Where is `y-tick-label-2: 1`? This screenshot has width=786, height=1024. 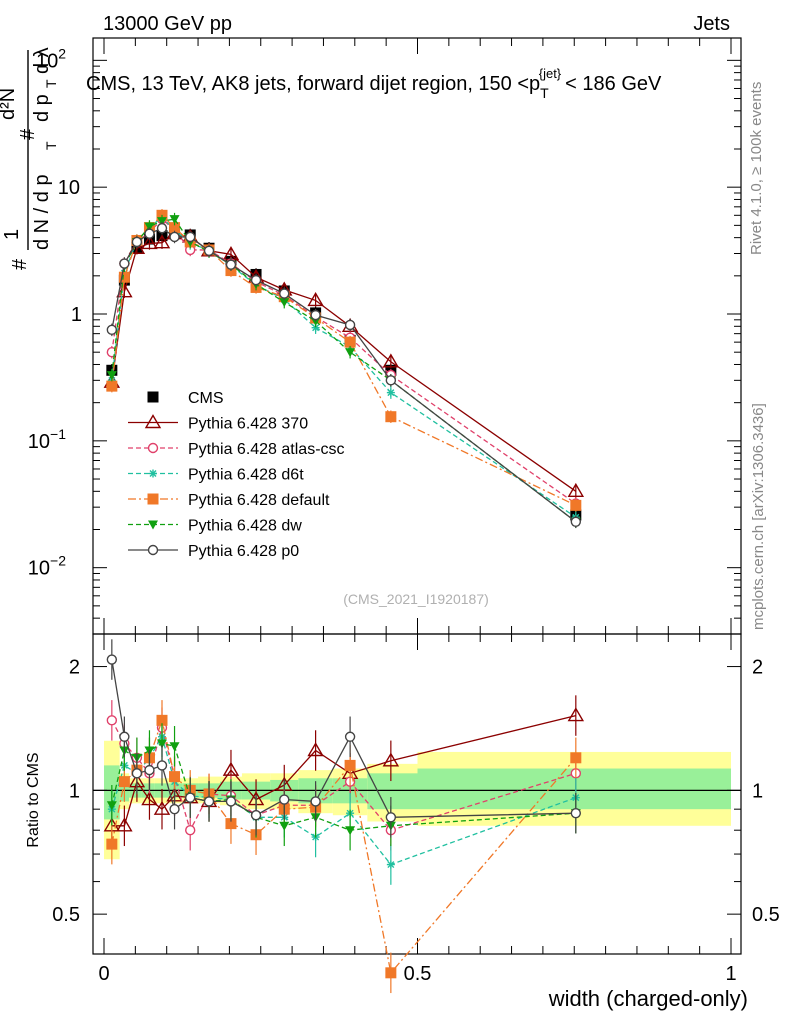 y-tick-label-2: 1 is located at coordinates (76, 315).